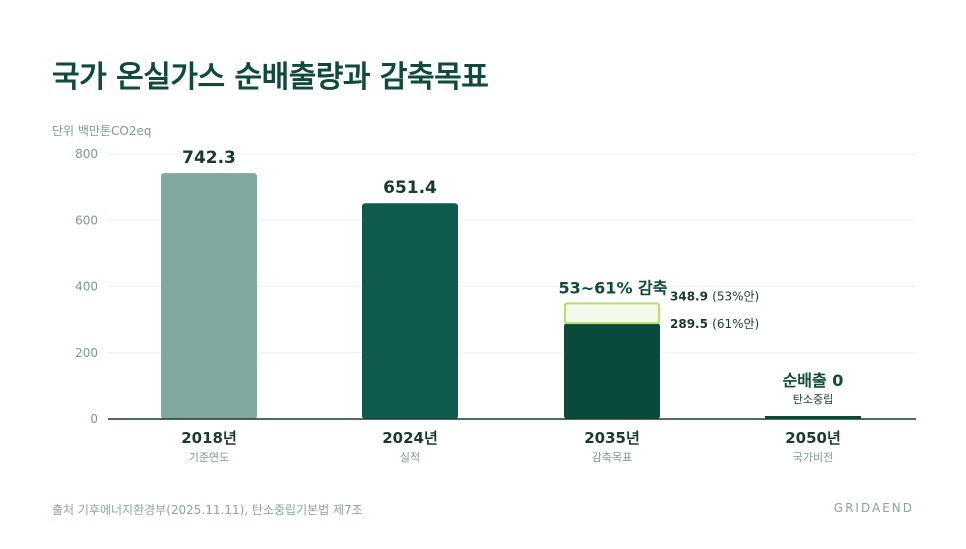  What do you see at coordinates (209, 158) in the screenshot?
I see `bar-value-label: 742.3` at bounding box center [209, 158].